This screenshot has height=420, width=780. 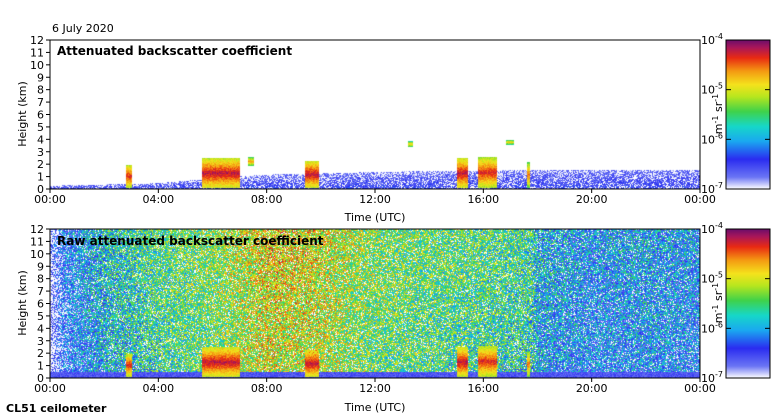 What do you see at coordinates (56, 408) in the screenshot?
I see `instrument-label: CL51 ceilometer` at bounding box center [56, 408].